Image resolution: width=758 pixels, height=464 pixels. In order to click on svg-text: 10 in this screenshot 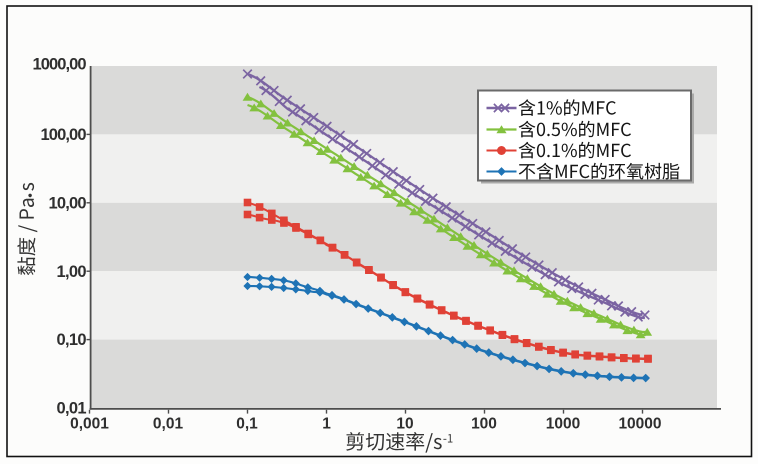, I will do `click(404, 424)`.